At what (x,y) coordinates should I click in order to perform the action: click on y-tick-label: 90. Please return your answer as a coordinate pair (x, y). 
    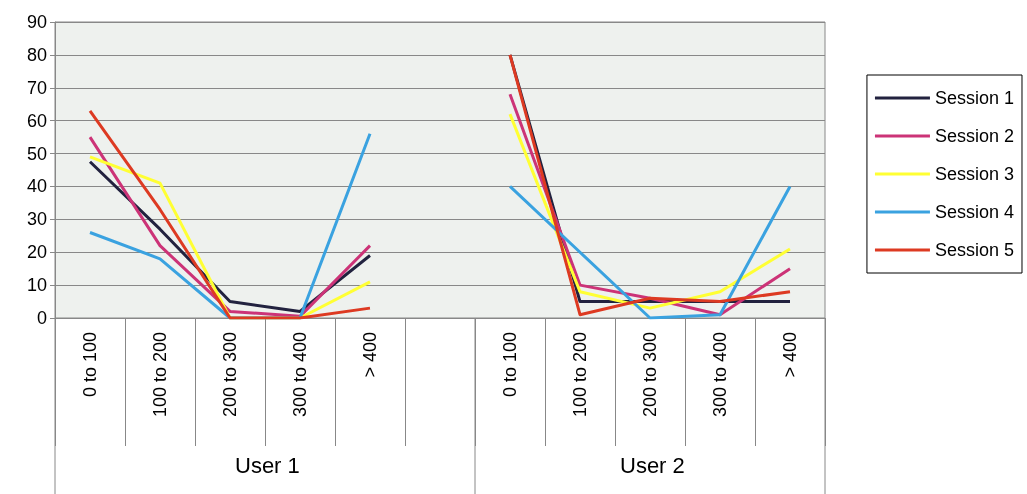
    Looking at the image, I should click on (36, 22).